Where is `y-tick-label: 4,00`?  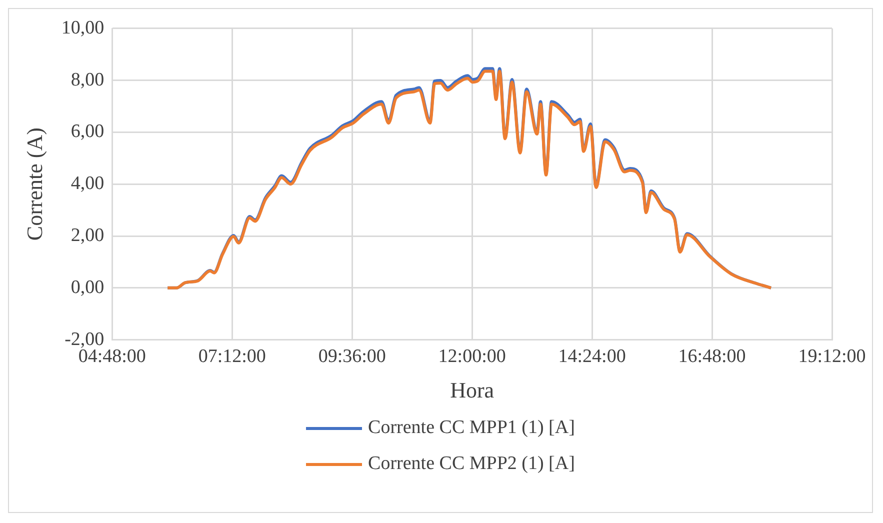 y-tick-label: 4,00 is located at coordinates (87, 183).